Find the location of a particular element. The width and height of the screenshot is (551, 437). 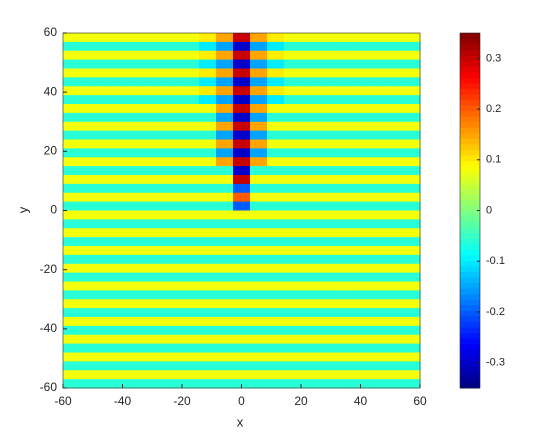

colorbar-tick-label: -0.1 is located at coordinates (495, 261).